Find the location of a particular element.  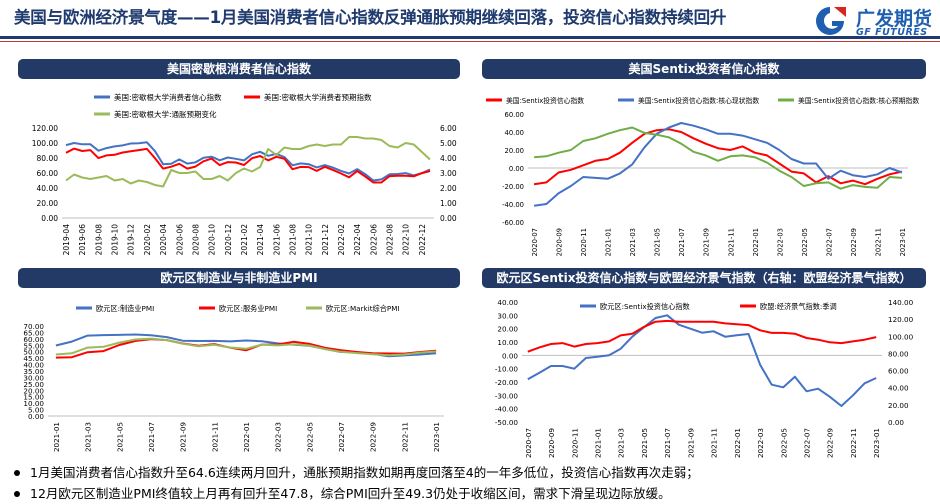

y-tick-label: 120.00 is located at coordinates (45, 128).